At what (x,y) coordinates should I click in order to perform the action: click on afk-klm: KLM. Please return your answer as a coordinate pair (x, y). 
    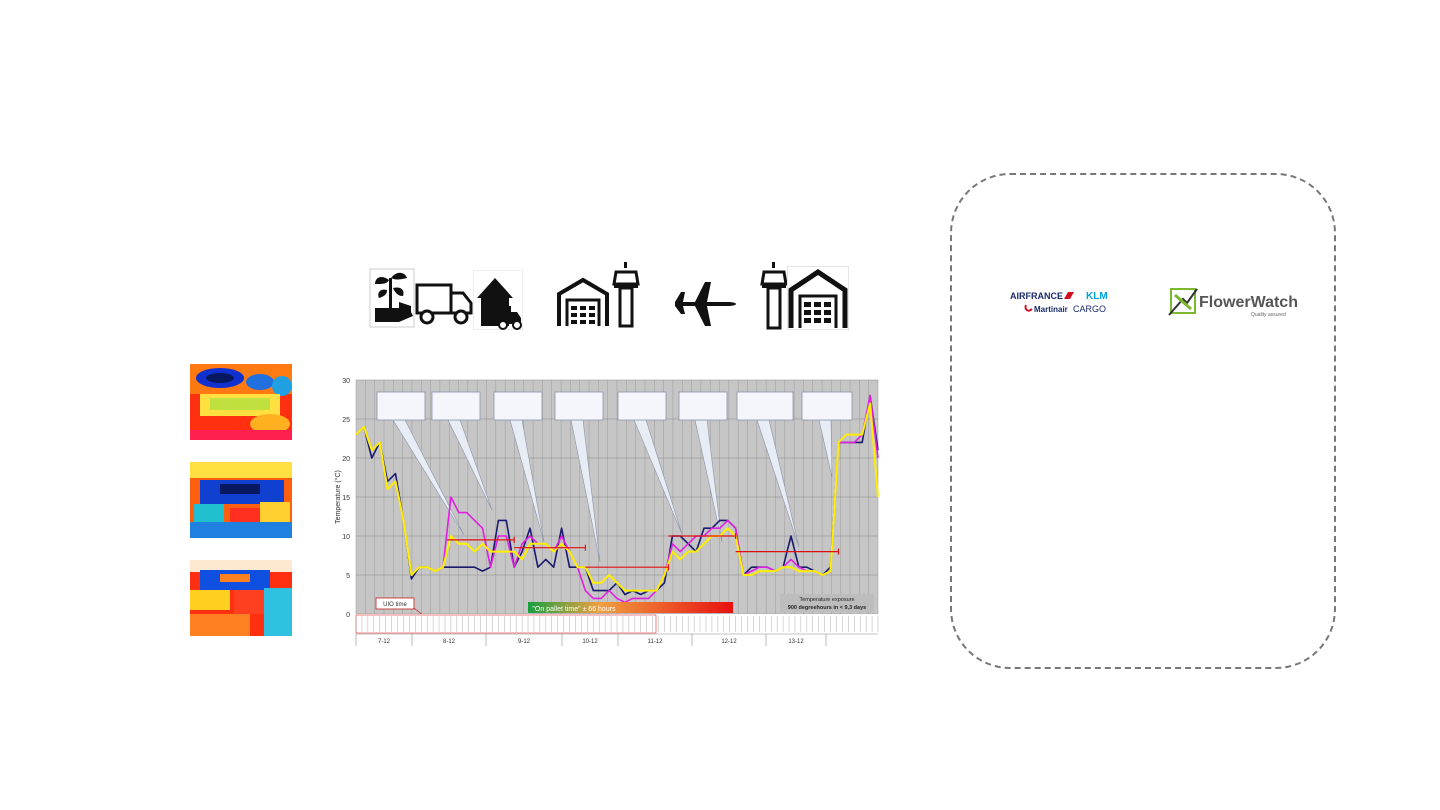
    Looking at the image, I should click on (1097, 296).